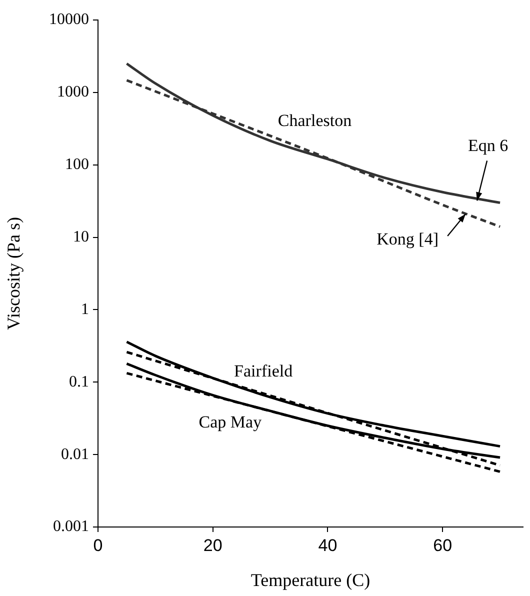 The width and height of the screenshot is (530, 596). What do you see at coordinates (69, 19) in the screenshot?
I see `y-tick-label: 10000` at bounding box center [69, 19].